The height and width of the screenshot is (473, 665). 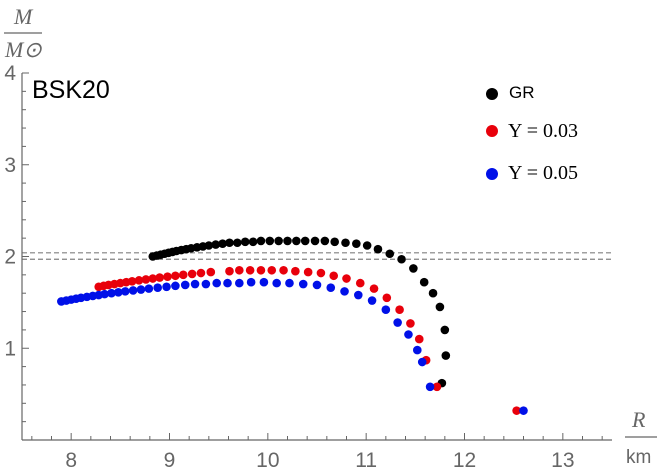 I want to click on chart-title: BSK20, so click(x=71, y=90).